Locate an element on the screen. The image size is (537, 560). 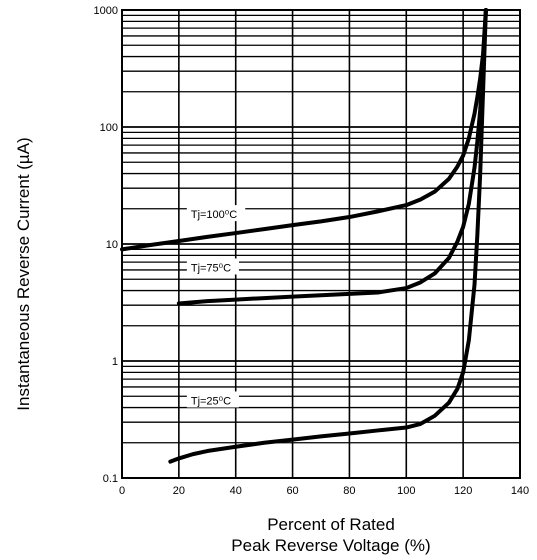
y-tick-label: 10 is located at coordinates (112, 245).